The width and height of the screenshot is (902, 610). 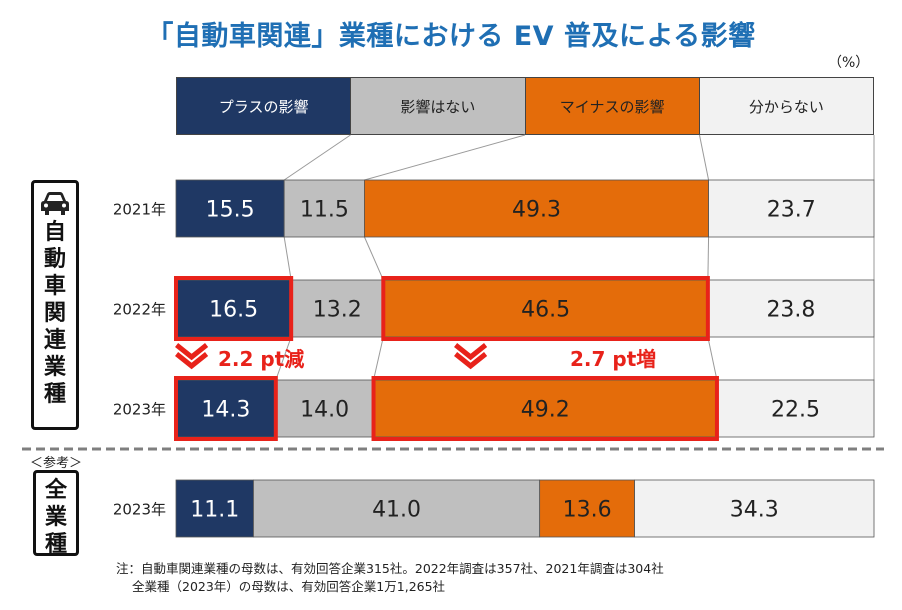 What do you see at coordinates (54, 313) in the screenshot?
I see `side-label-auto-text: 自動車関連業種` at bounding box center [54, 313].